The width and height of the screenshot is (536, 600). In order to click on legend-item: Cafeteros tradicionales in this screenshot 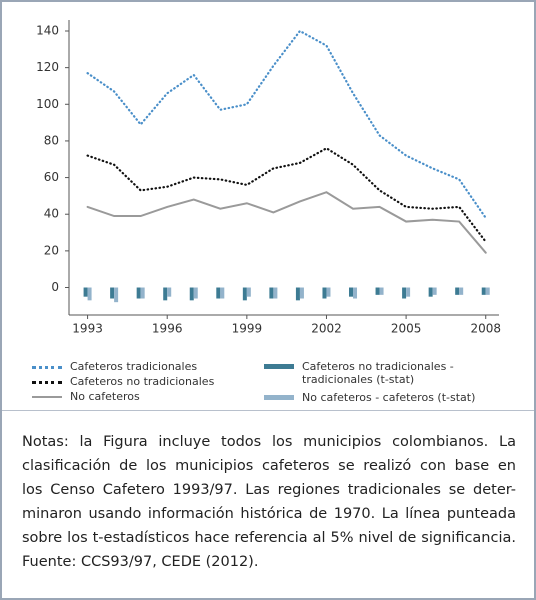, I will do `click(137, 366)`.